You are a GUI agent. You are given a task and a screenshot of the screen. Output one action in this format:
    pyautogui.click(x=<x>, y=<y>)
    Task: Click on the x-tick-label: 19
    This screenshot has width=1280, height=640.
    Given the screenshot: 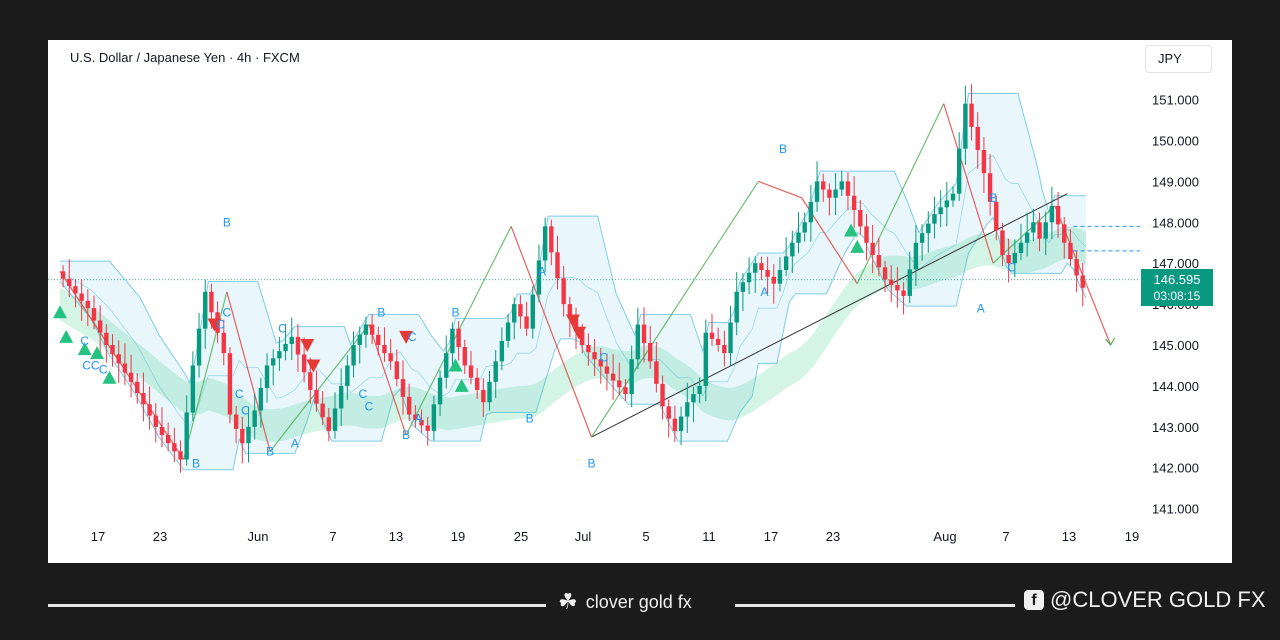 What is the action you would take?
    pyautogui.click(x=458, y=536)
    